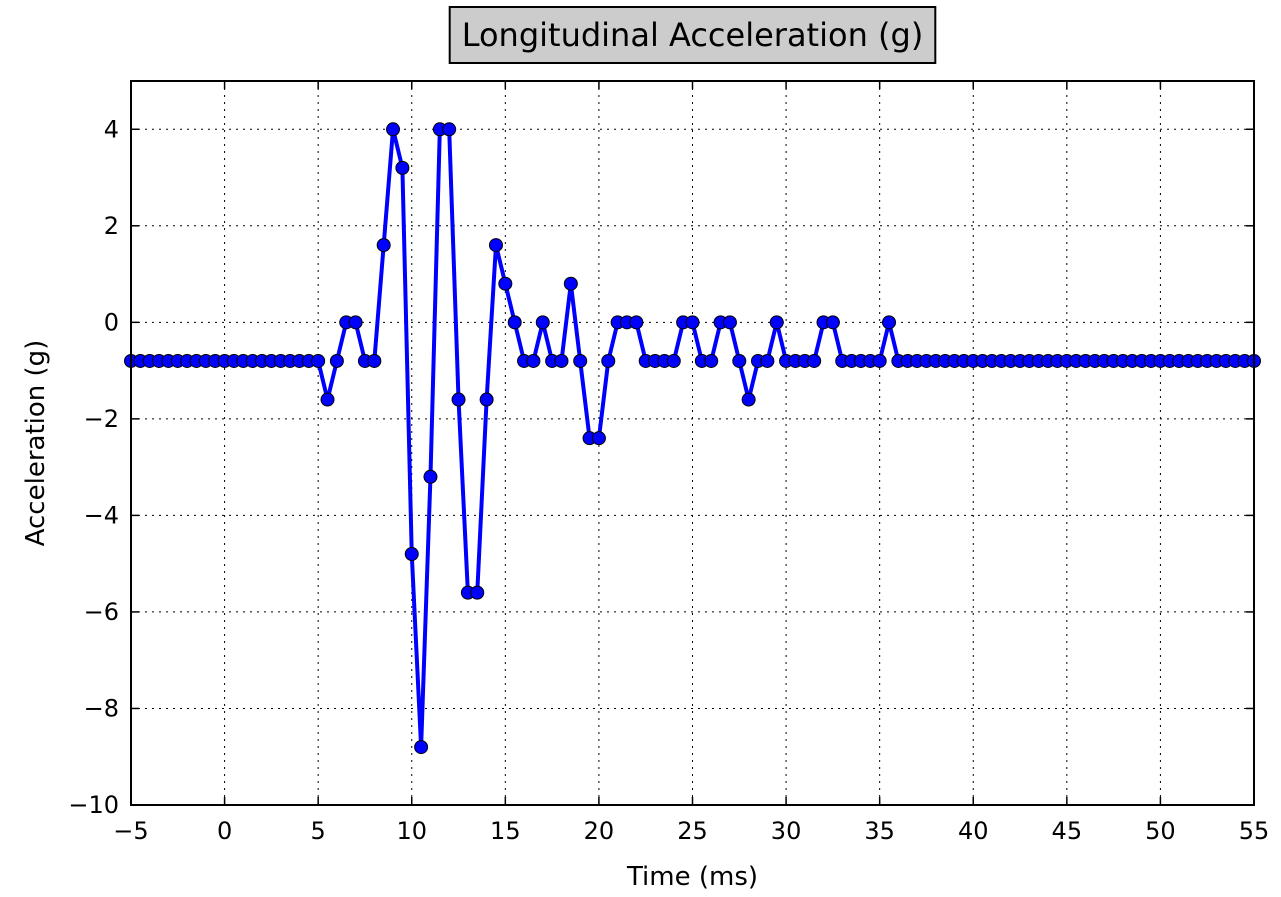  I want to click on x-tick-label: 20, so click(599, 831).